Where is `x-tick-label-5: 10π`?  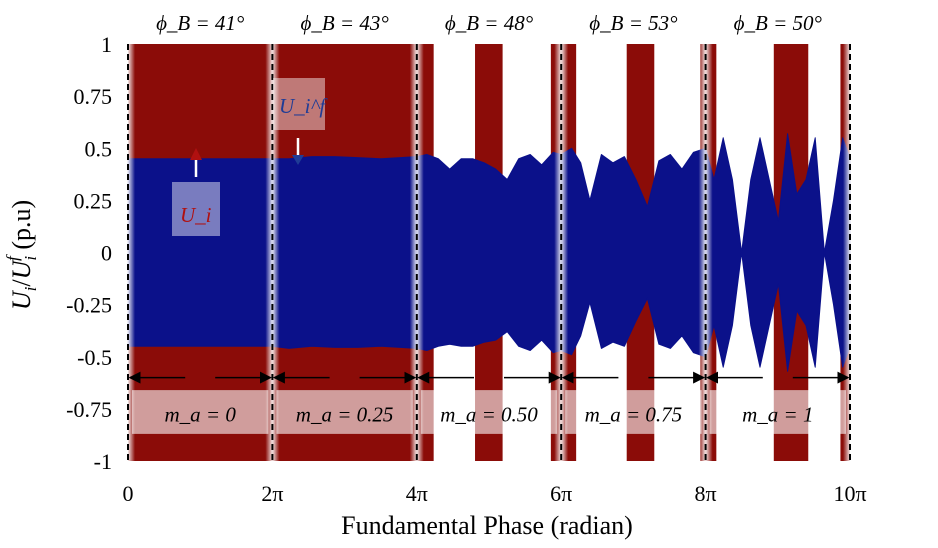
x-tick-label-5: 10π is located at coordinates (849, 493).